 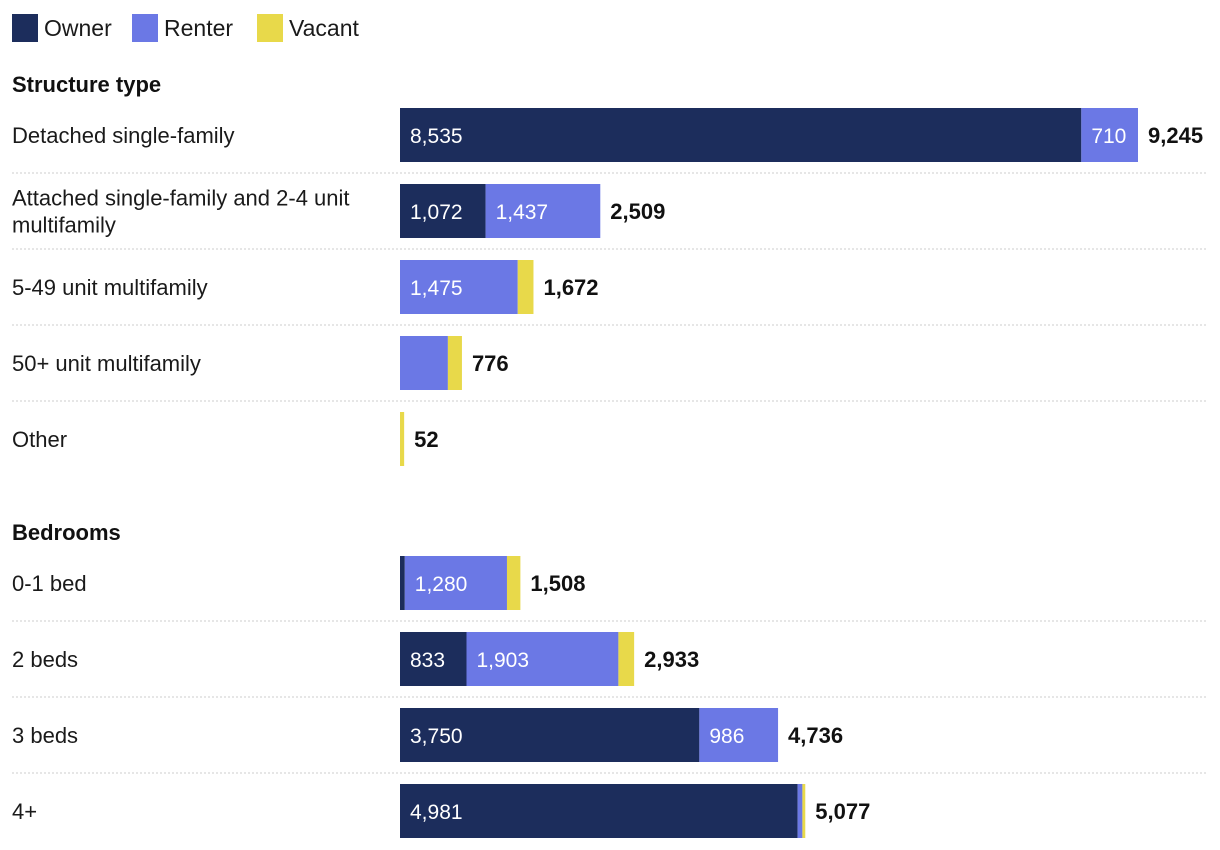 What do you see at coordinates (324, 28) in the screenshot?
I see `legend-label-vacant: Vacant` at bounding box center [324, 28].